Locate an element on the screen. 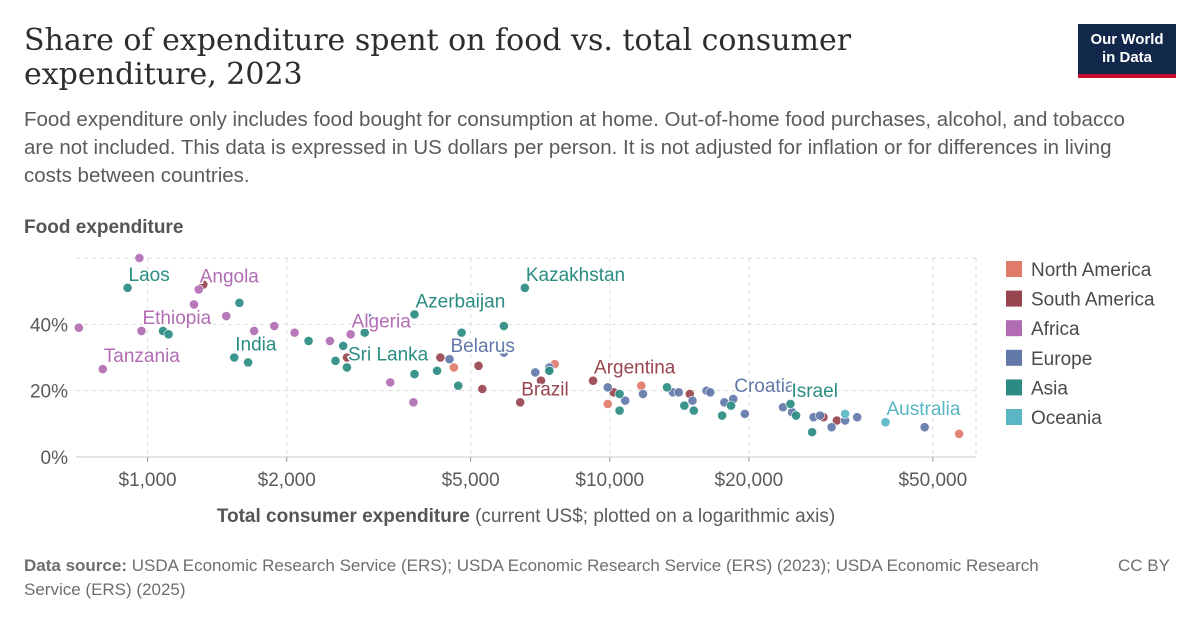  point-label: Brazil is located at coordinates (545, 389).